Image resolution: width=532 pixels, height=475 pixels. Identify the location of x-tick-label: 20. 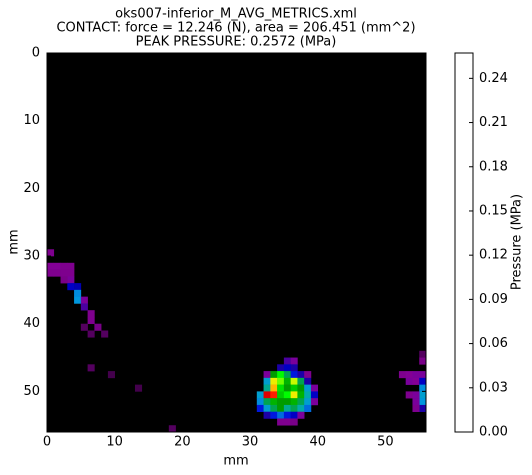
(182, 442).